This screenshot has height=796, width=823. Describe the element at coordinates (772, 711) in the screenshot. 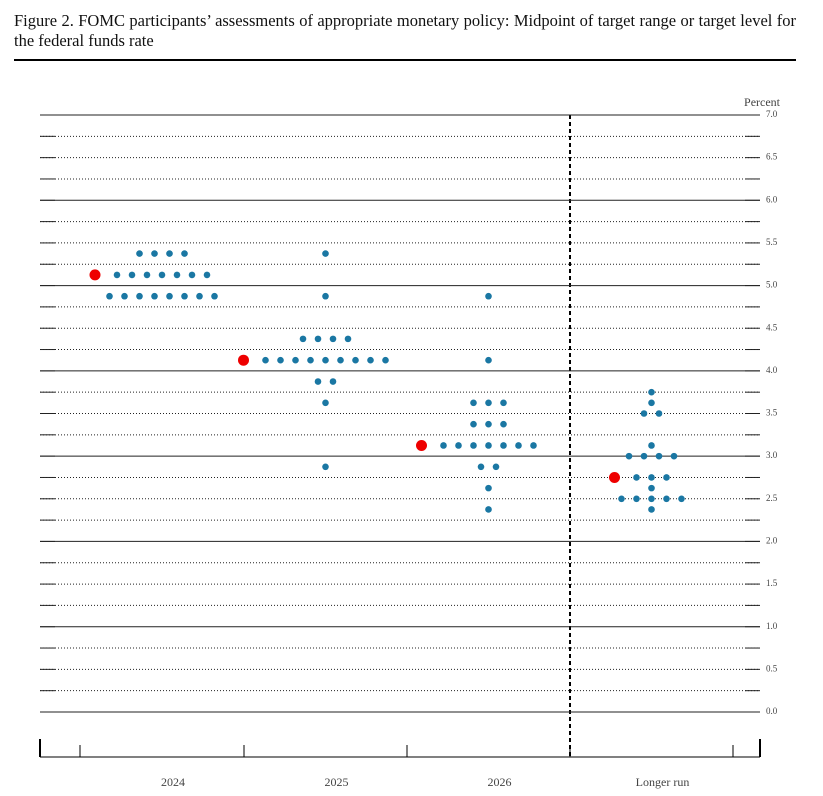

I see `y-tick-label: 0.0` at that location.